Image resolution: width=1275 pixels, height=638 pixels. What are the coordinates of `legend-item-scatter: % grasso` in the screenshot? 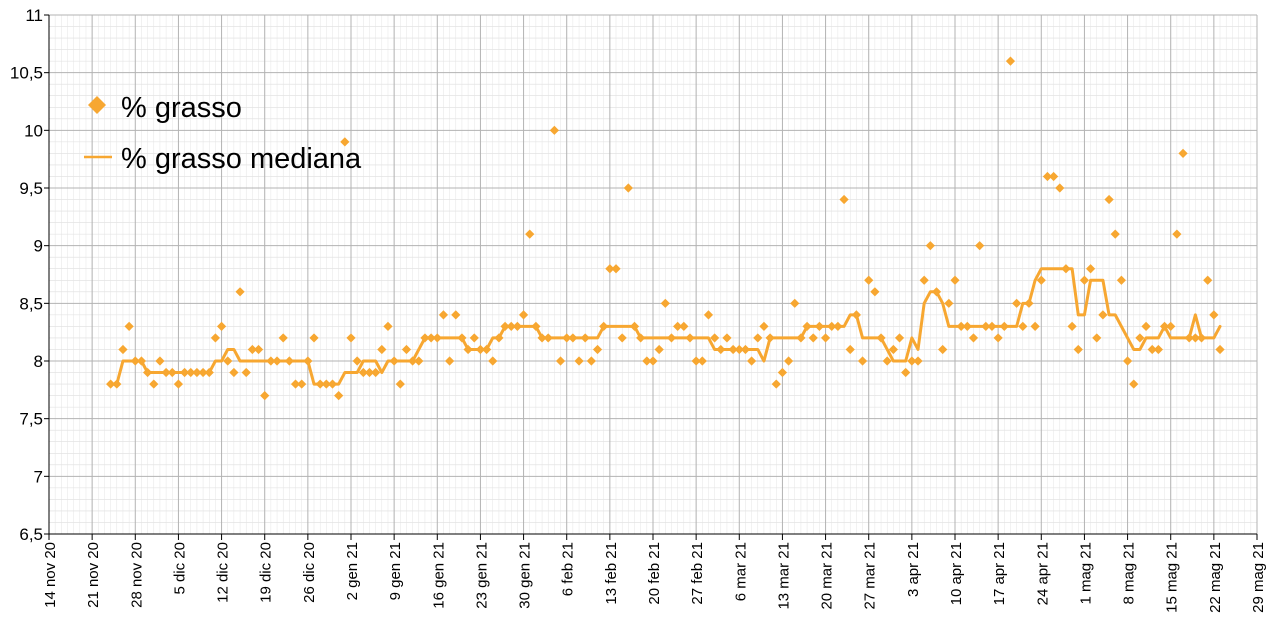 It's located at (165, 108).